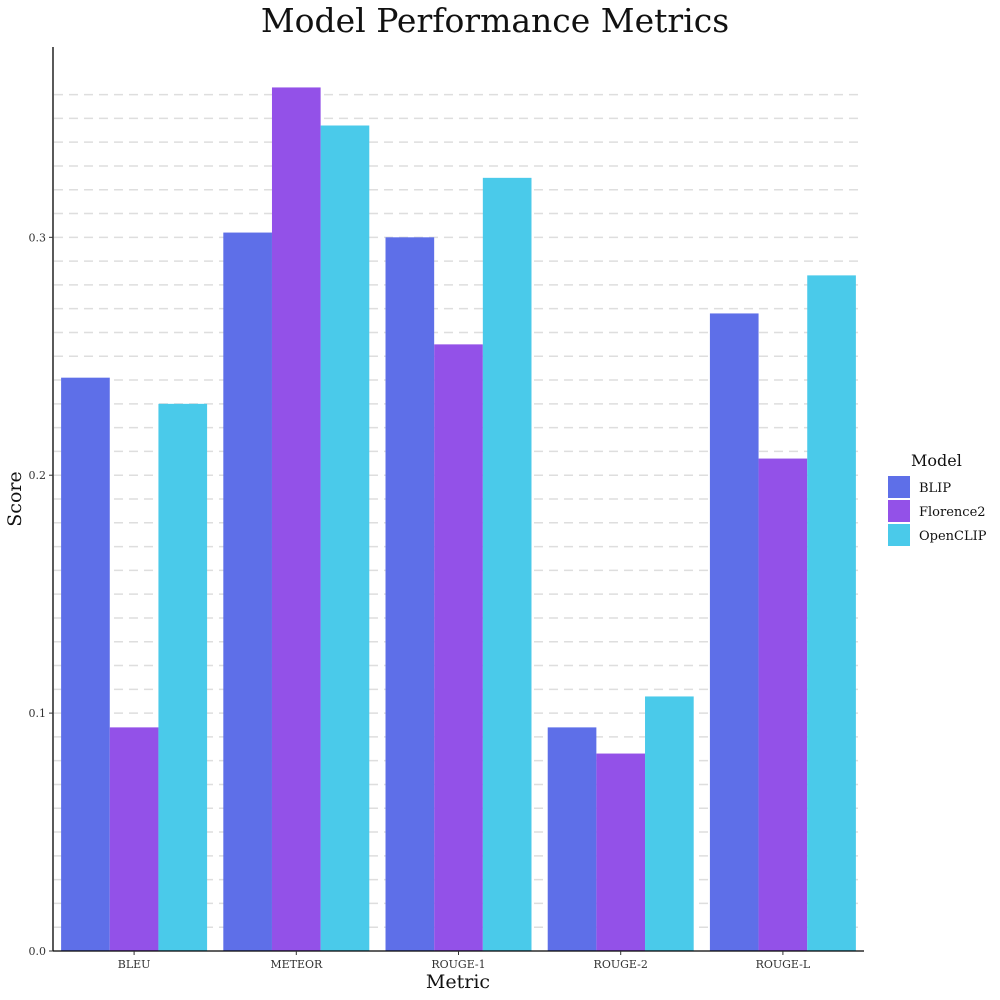  What do you see at coordinates (38, 951) in the screenshot?
I see `y-tick-label: 0.0` at bounding box center [38, 951].